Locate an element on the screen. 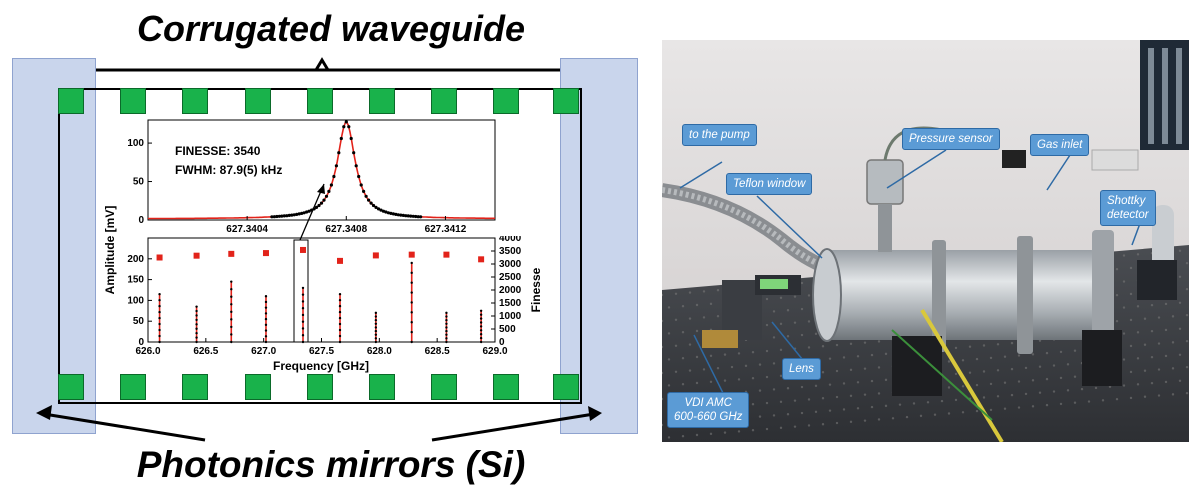 The image size is (1189, 488). vdi-line2: 600-660 GHz is located at coordinates (708, 417).